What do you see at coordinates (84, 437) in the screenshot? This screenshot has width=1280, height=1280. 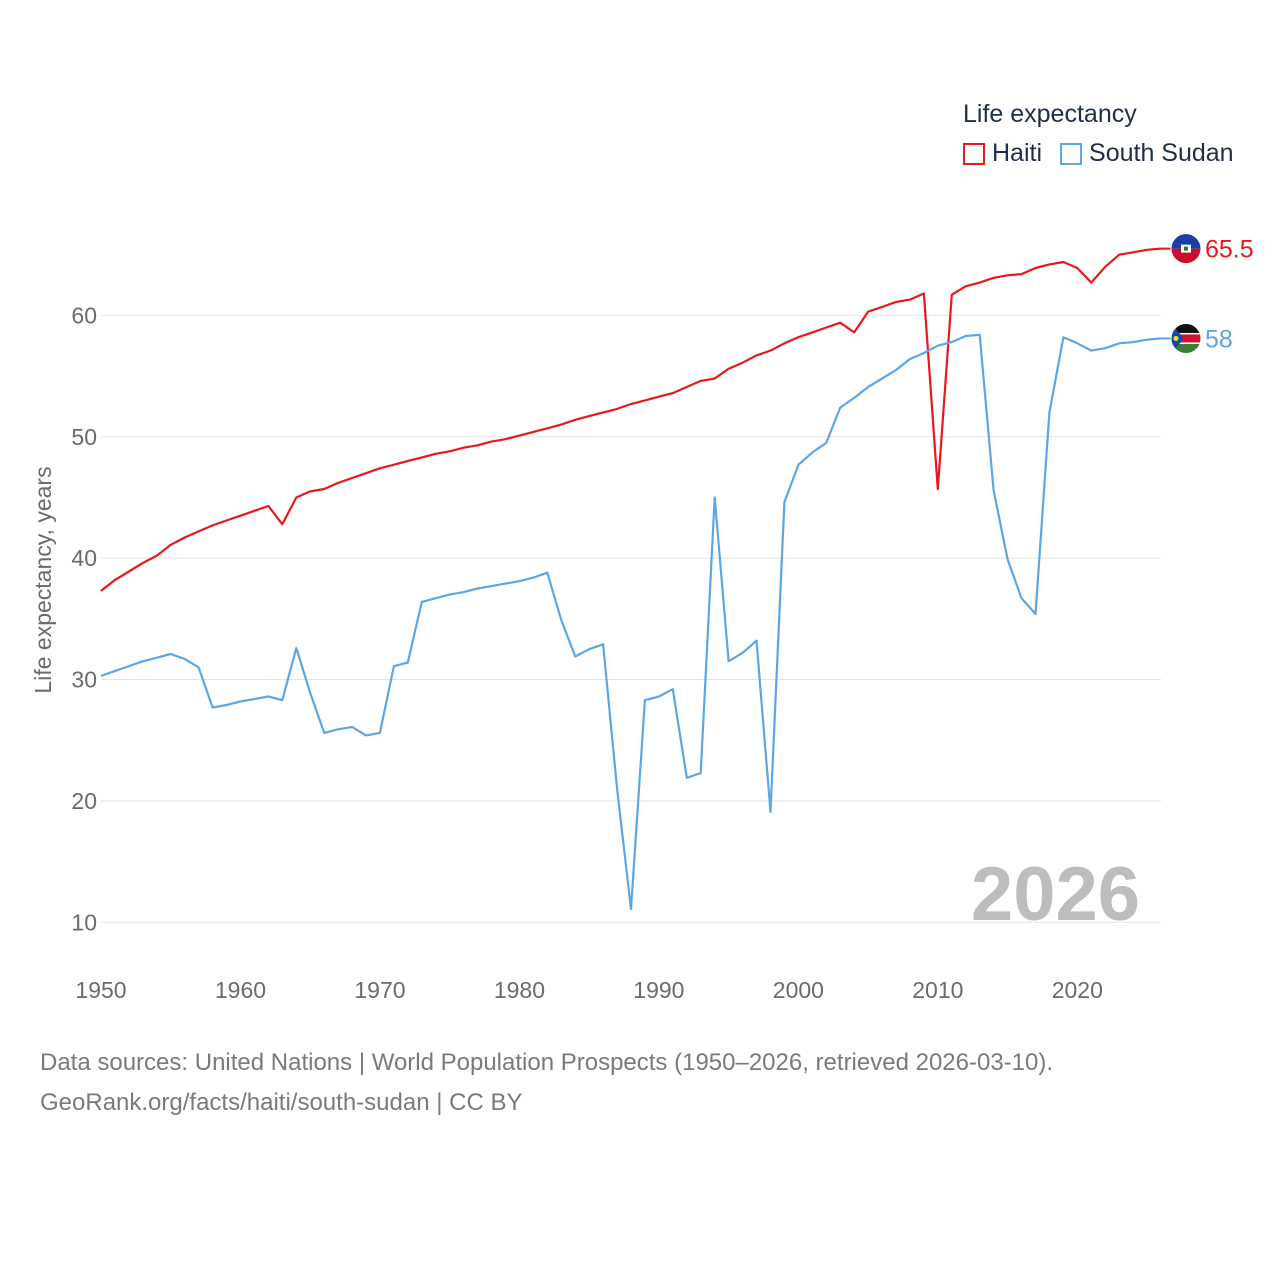 I see `y-tick-label-50: 50` at bounding box center [84, 437].